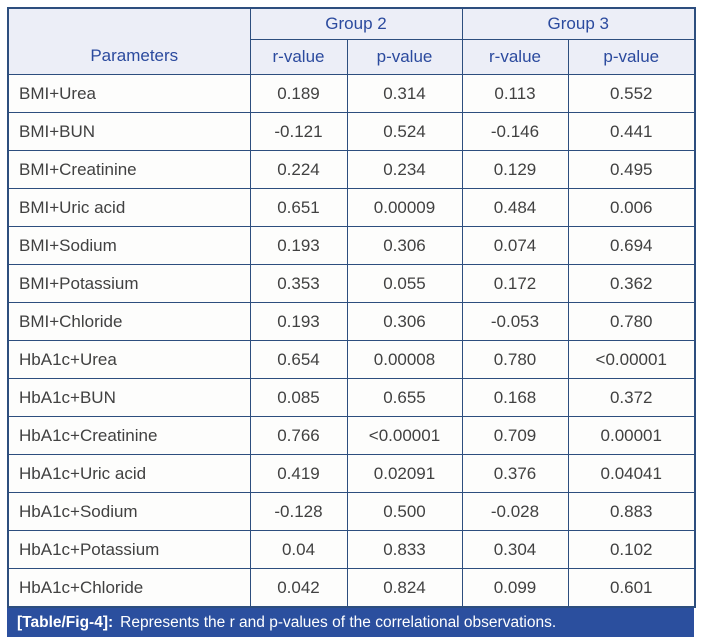 The image size is (701, 637). I want to click on g2-p-cell: 0.833, so click(404, 549).